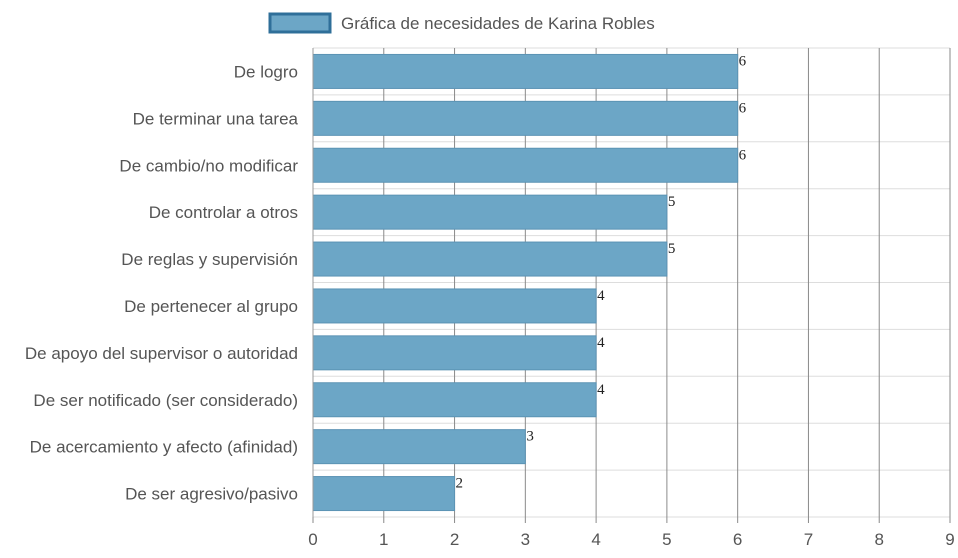 This screenshot has height=558, width=958. What do you see at coordinates (223, 212) in the screenshot?
I see `category-label: De controlar a otros` at bounding box center [223, 212].